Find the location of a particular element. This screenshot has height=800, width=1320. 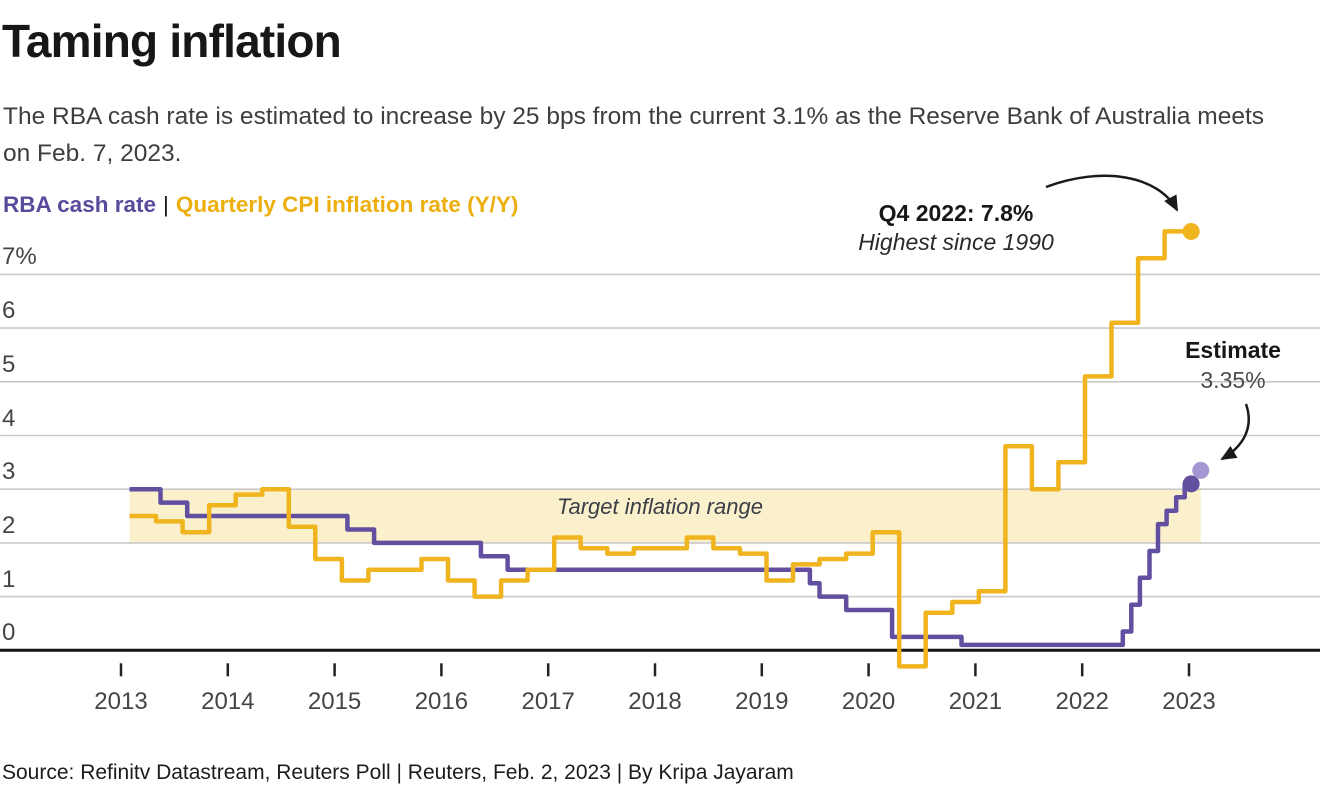

estimate-arrow is located at coordinates (1235, 432).